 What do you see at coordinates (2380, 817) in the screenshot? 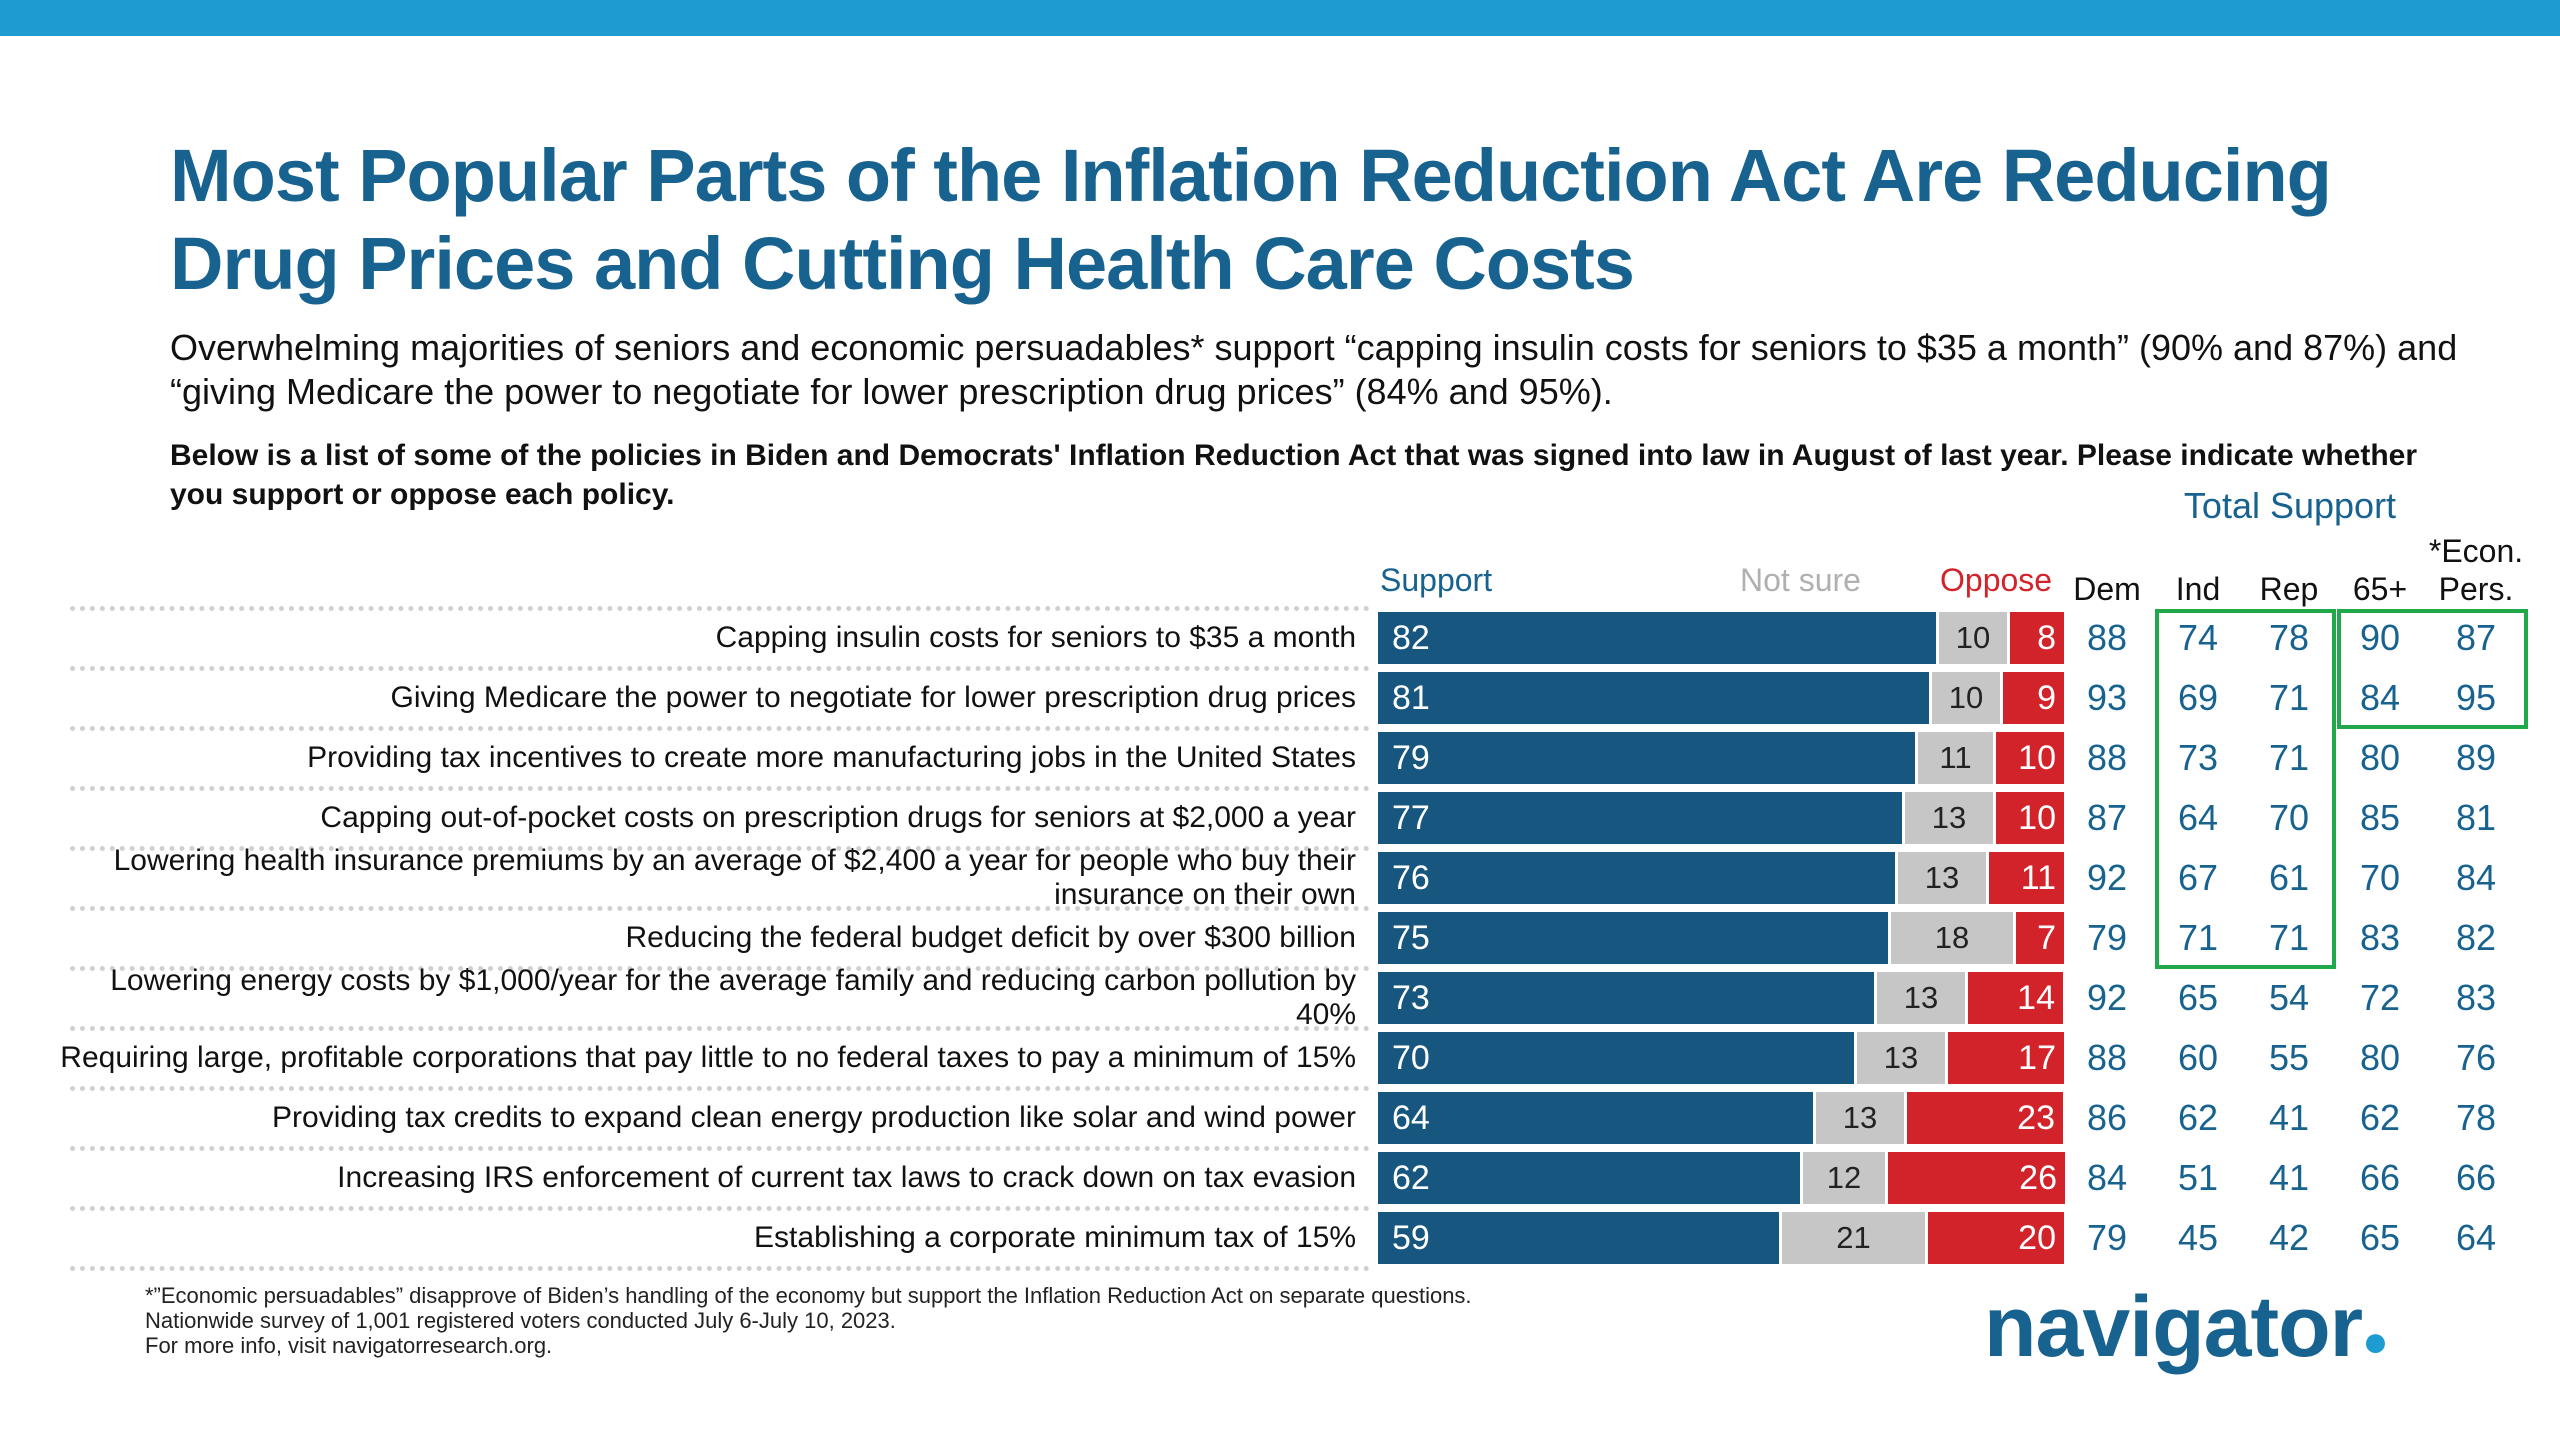
I see `total-support-value: 85` at bounding box center [2380, 817].